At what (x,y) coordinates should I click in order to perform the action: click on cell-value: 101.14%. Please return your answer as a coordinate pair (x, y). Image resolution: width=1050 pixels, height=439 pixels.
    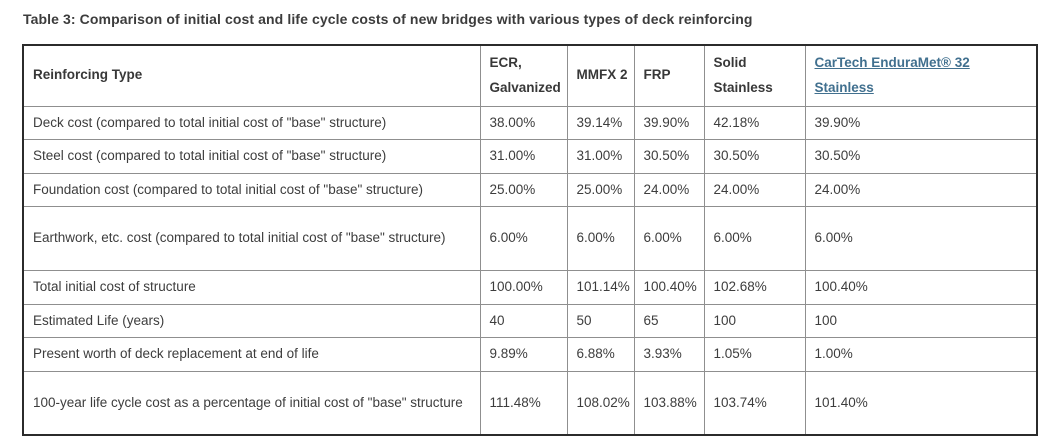
    Looking at the image, I should click on (600, 287).